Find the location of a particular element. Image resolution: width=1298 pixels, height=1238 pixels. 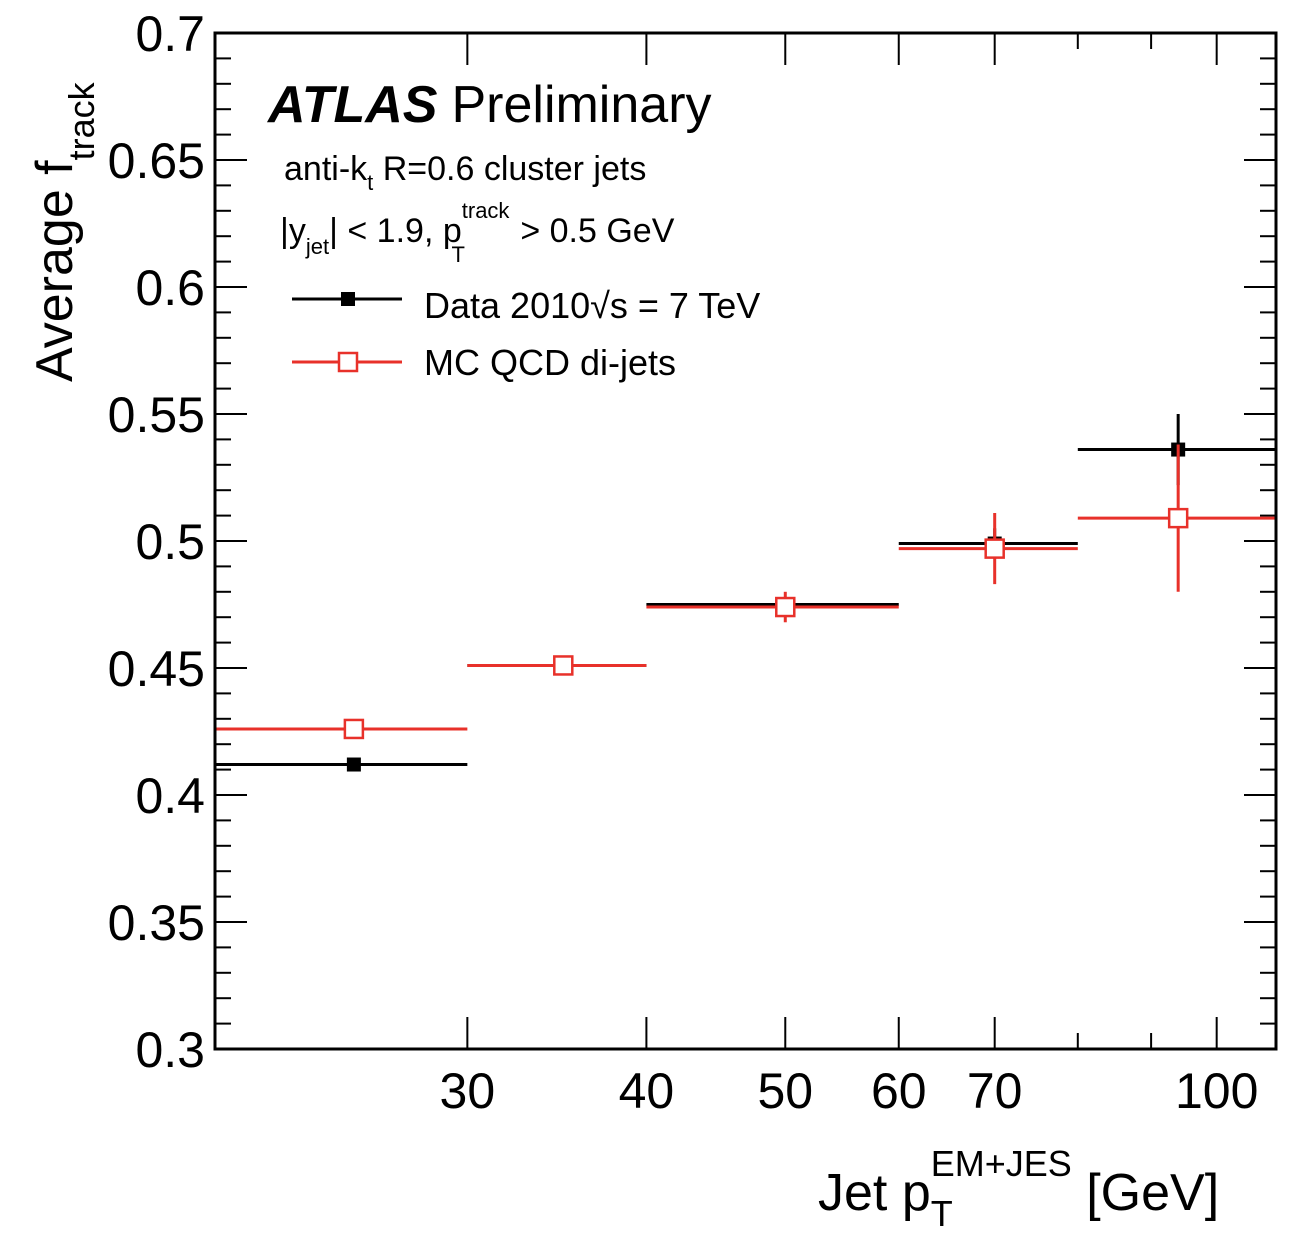

x-tick-label: 100 is located at coordinates (1216, 1091).